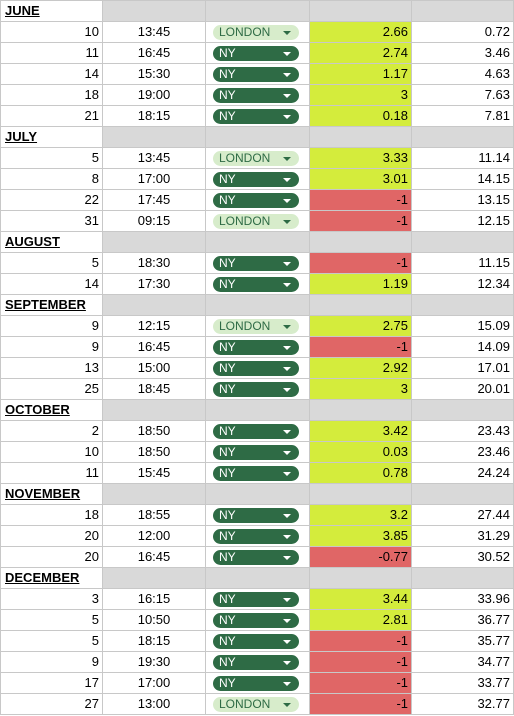 The width and height of the screenshot is (514, 716). What do you see at coordinates (463, 53) in the screenshot?
I see `cumulative-total-cell: 3.46` at bounding box center [463, 53].